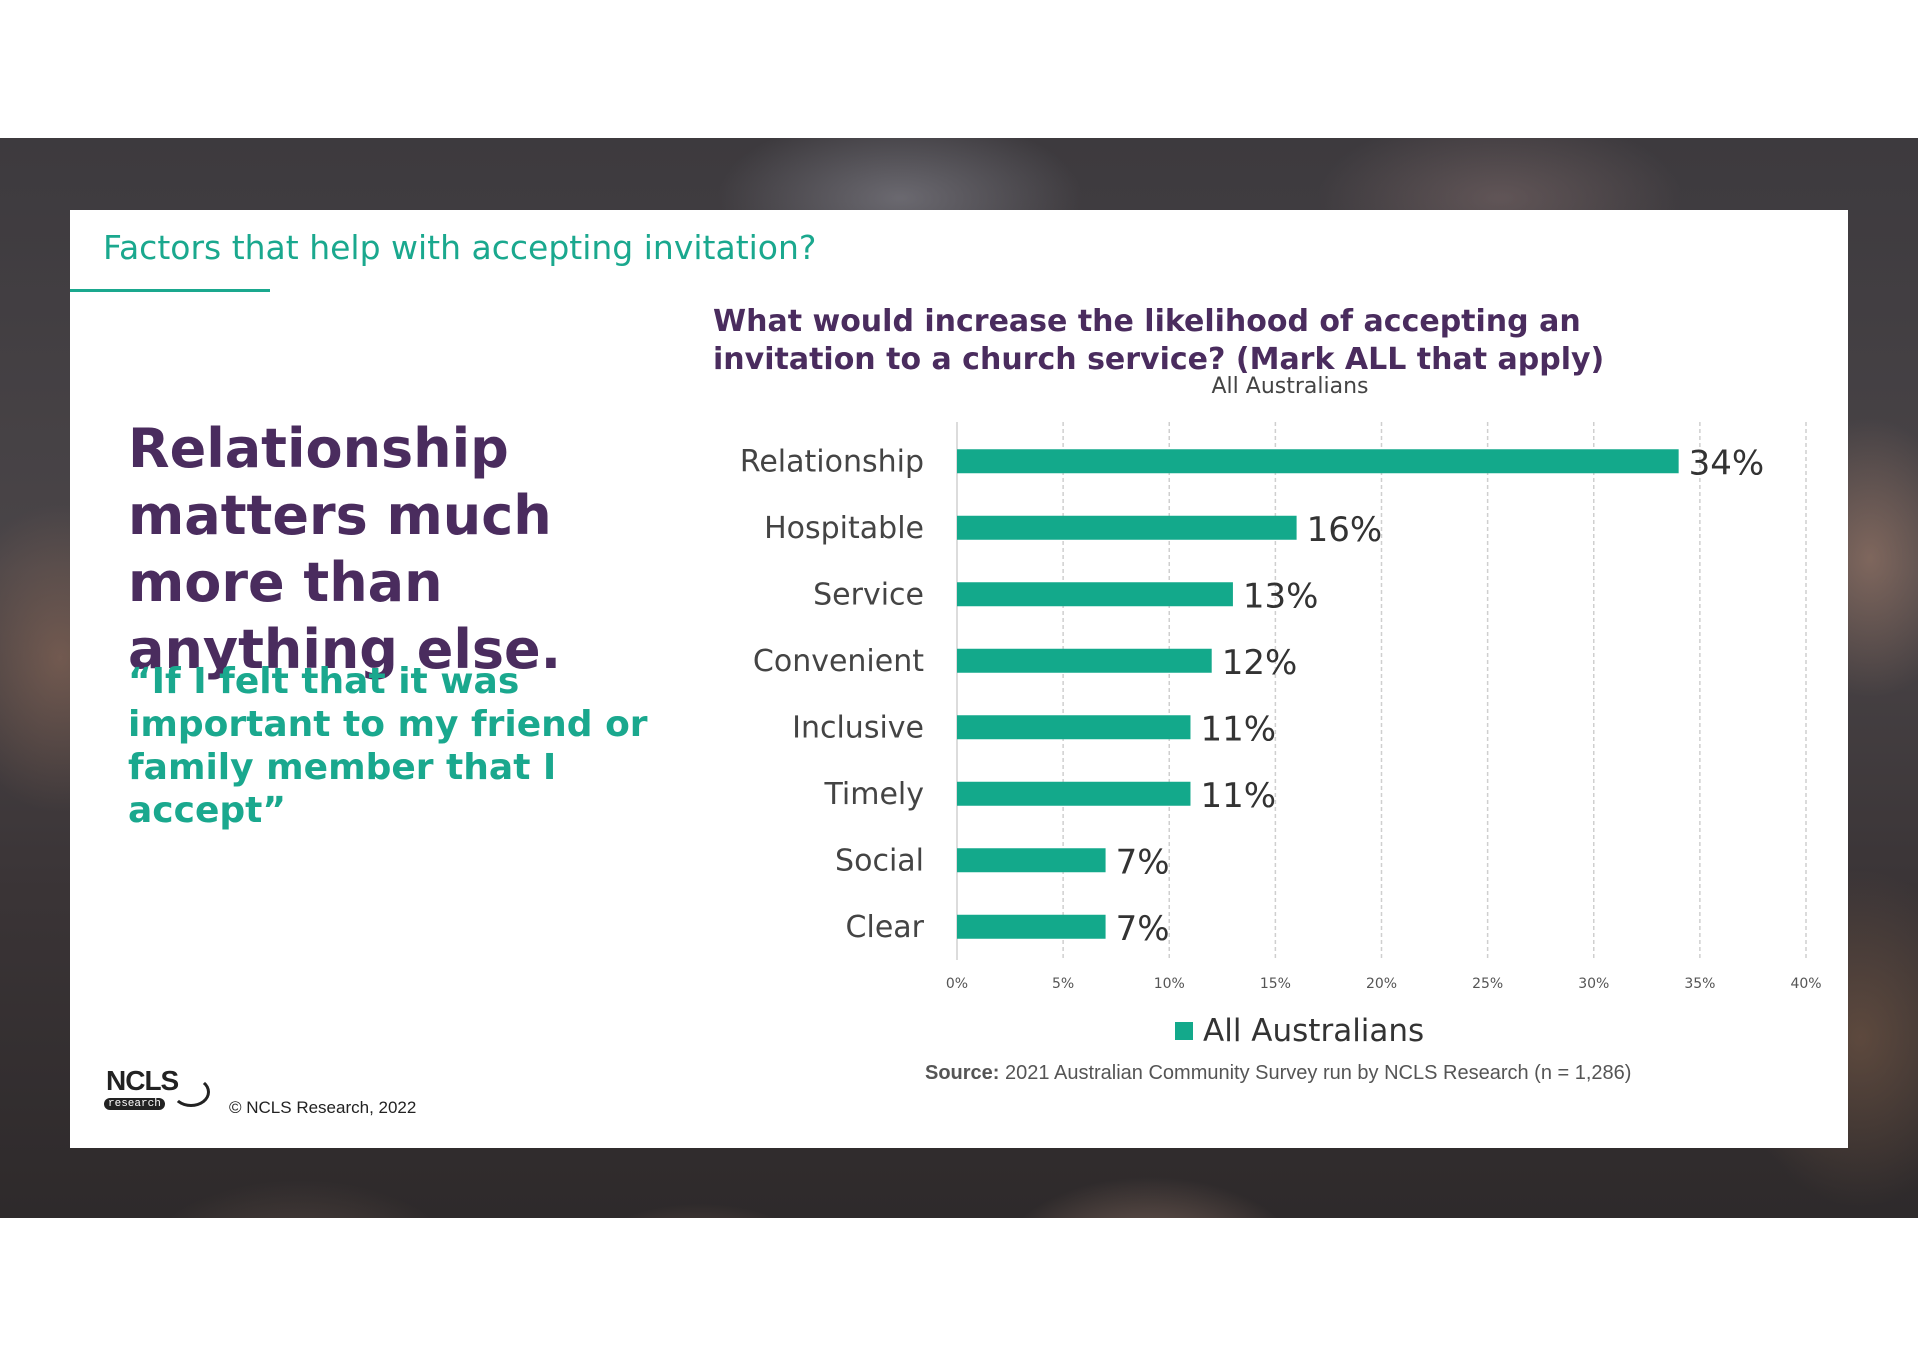 The image size is (1918, 1357). Describe the element at coordinates (1727, 463) in the screenshot. I see `data-label: 34%` at that location.